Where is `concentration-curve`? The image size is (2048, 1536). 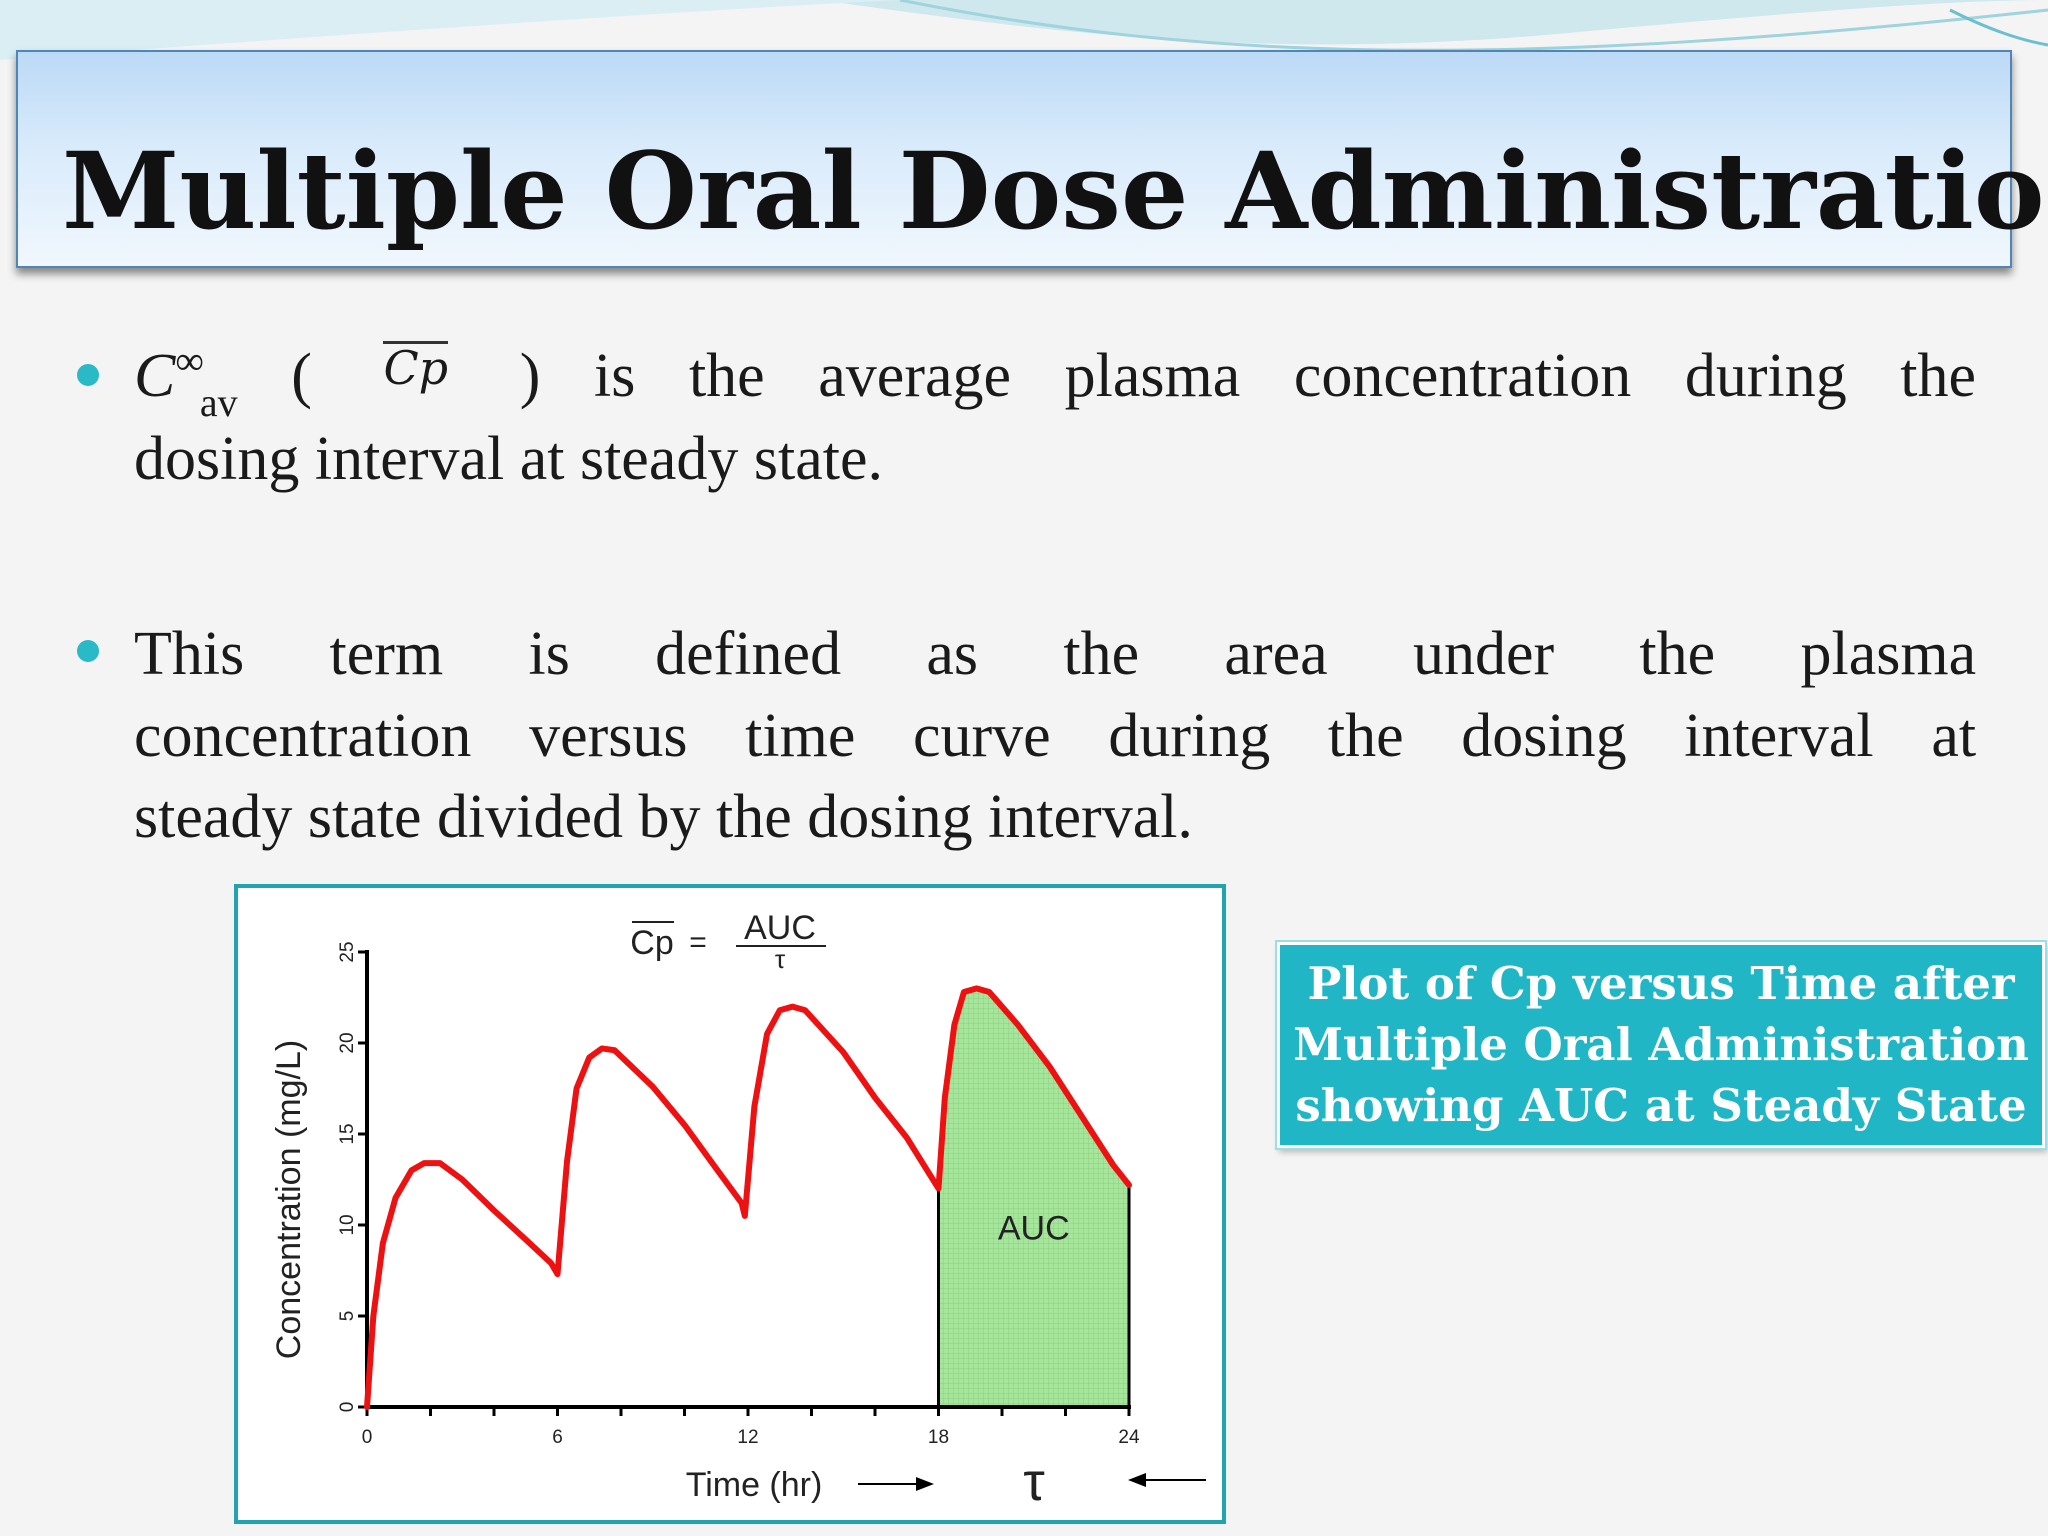
concentration-curve is located at coordinates (748, 1197).